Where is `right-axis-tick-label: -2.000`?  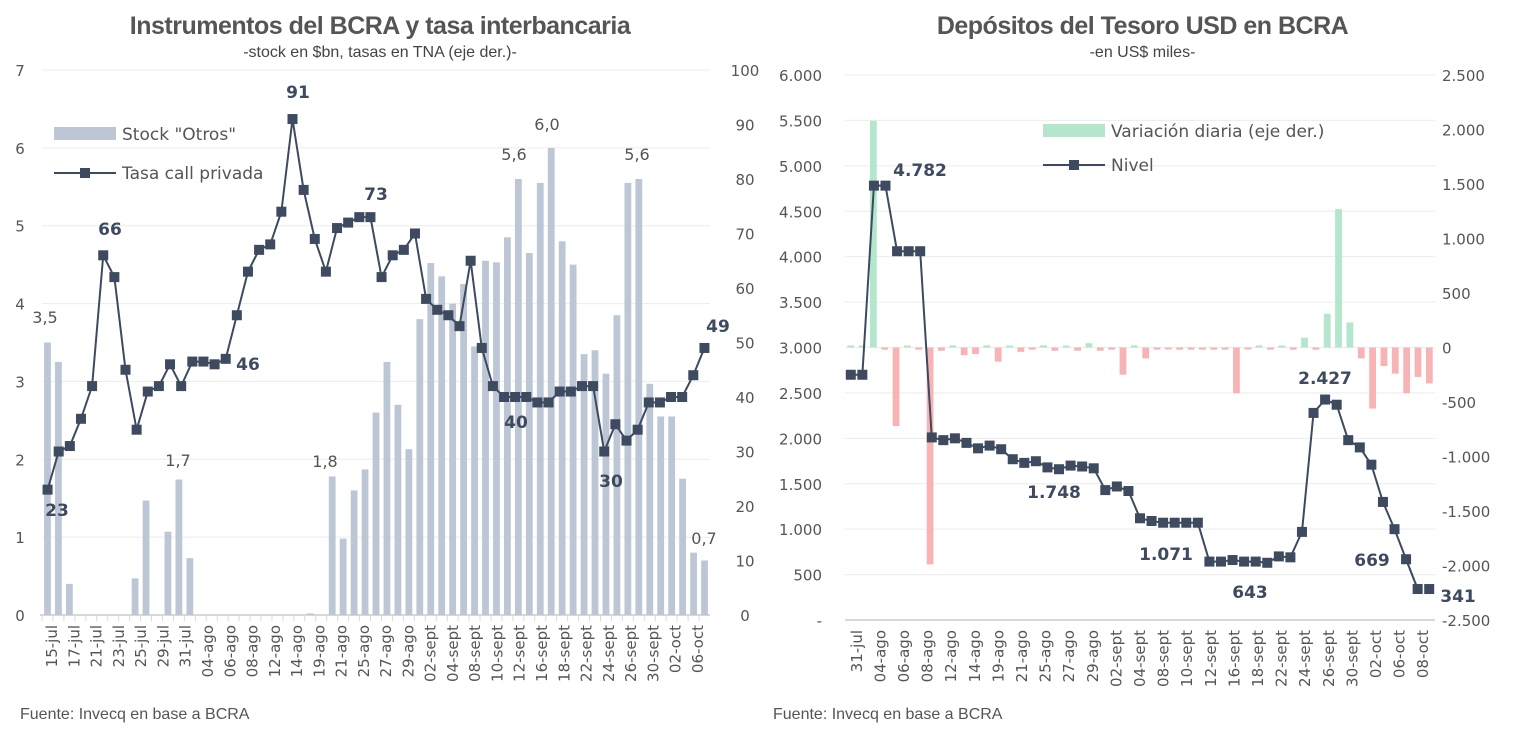
right-axis-tick-label: -2.000 is located at coordinates (1466, 567).